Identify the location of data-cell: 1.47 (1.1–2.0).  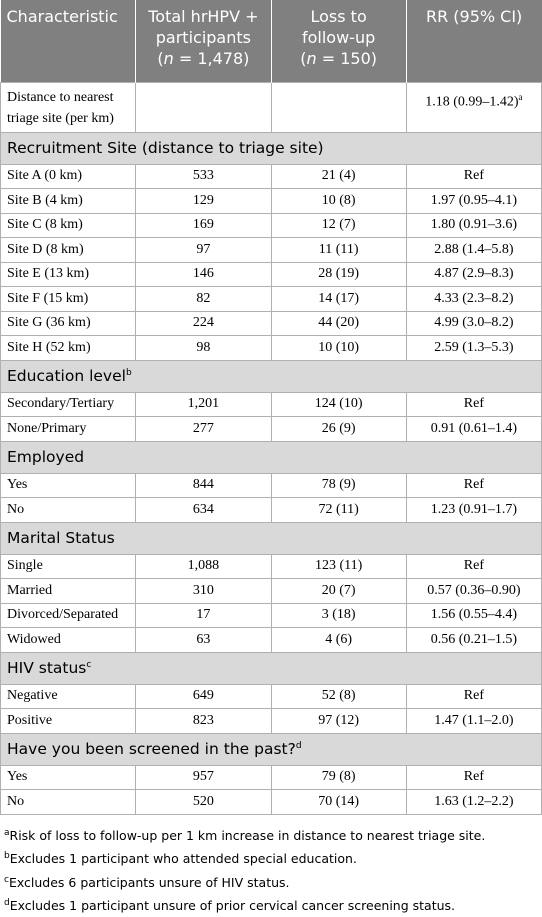
(473, 721).